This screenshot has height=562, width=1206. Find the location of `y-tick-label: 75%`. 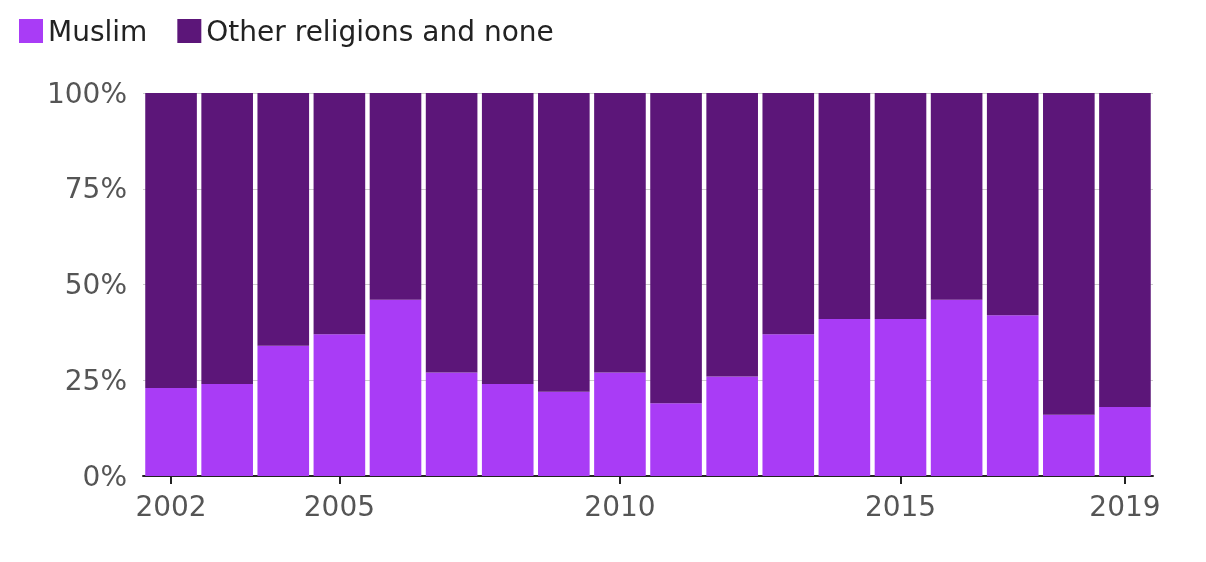

y-tick-label: 75% is located at coordinates (95, 189).